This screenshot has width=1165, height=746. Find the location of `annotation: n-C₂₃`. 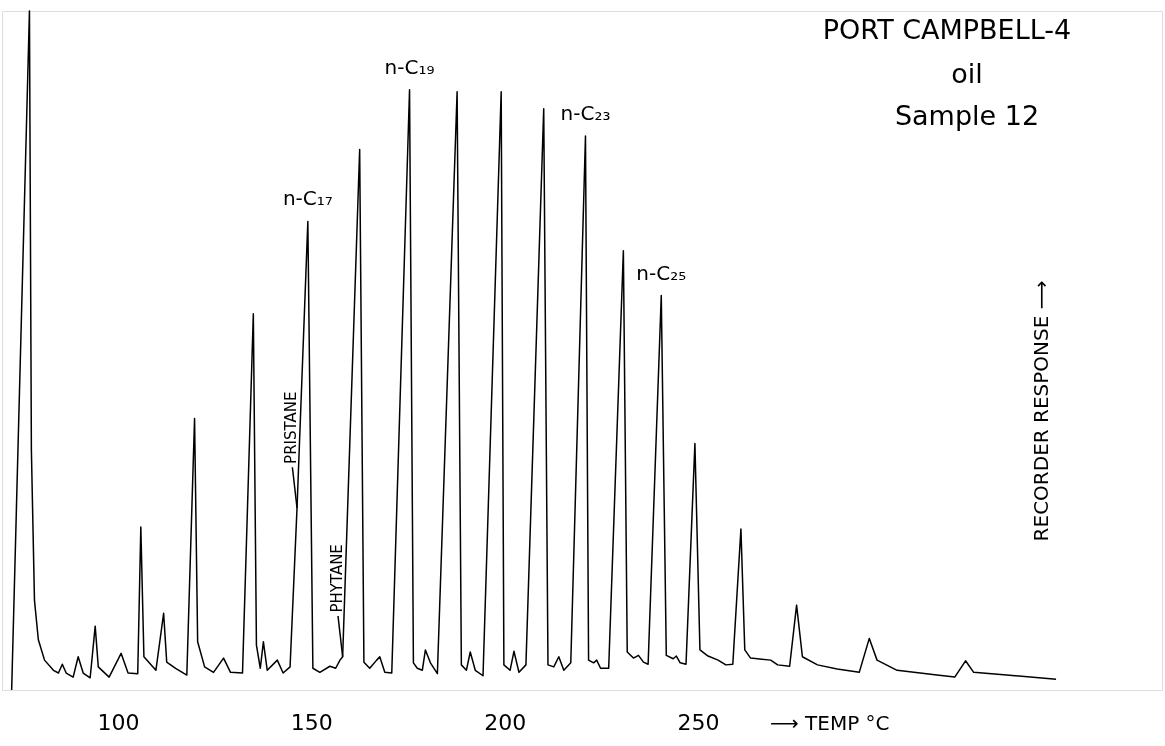

annotation: n-C₂₃ is located at coordinates (585, 112).